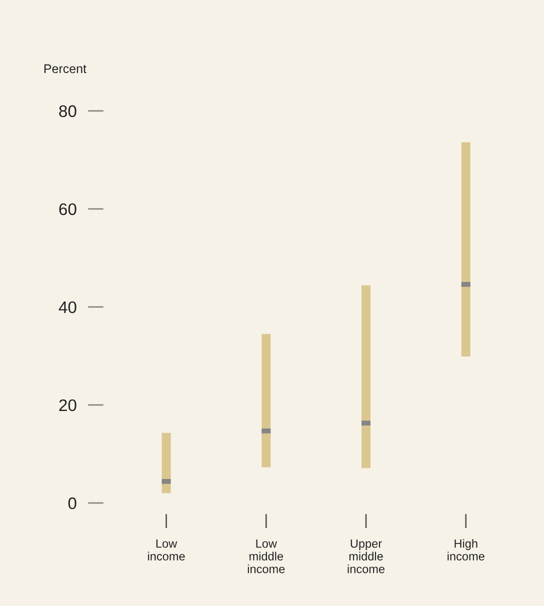 The image size is (544, 606). What do you see at coordinates (67, 111) in the screenshot?
I see `y-tick-label: 80` at bounding box center [67, 111].